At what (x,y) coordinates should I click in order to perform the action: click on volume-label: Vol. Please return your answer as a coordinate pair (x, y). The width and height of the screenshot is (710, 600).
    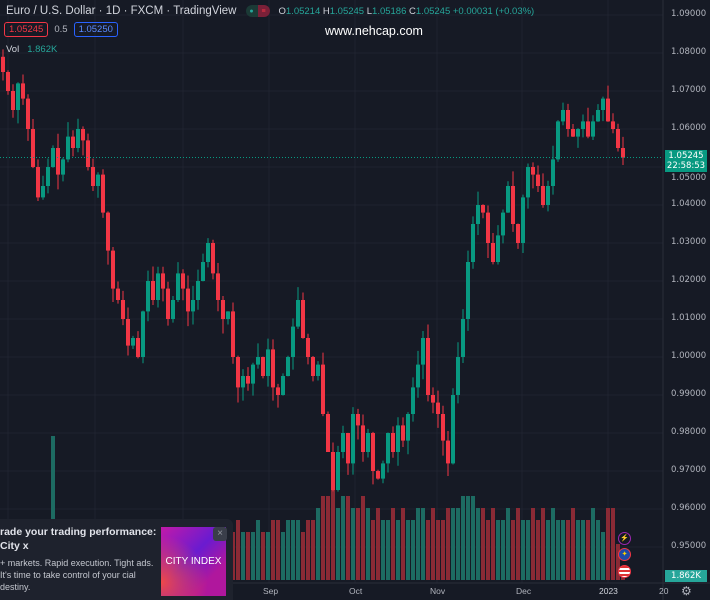
    Looking at the image, I should click on (13, 49).